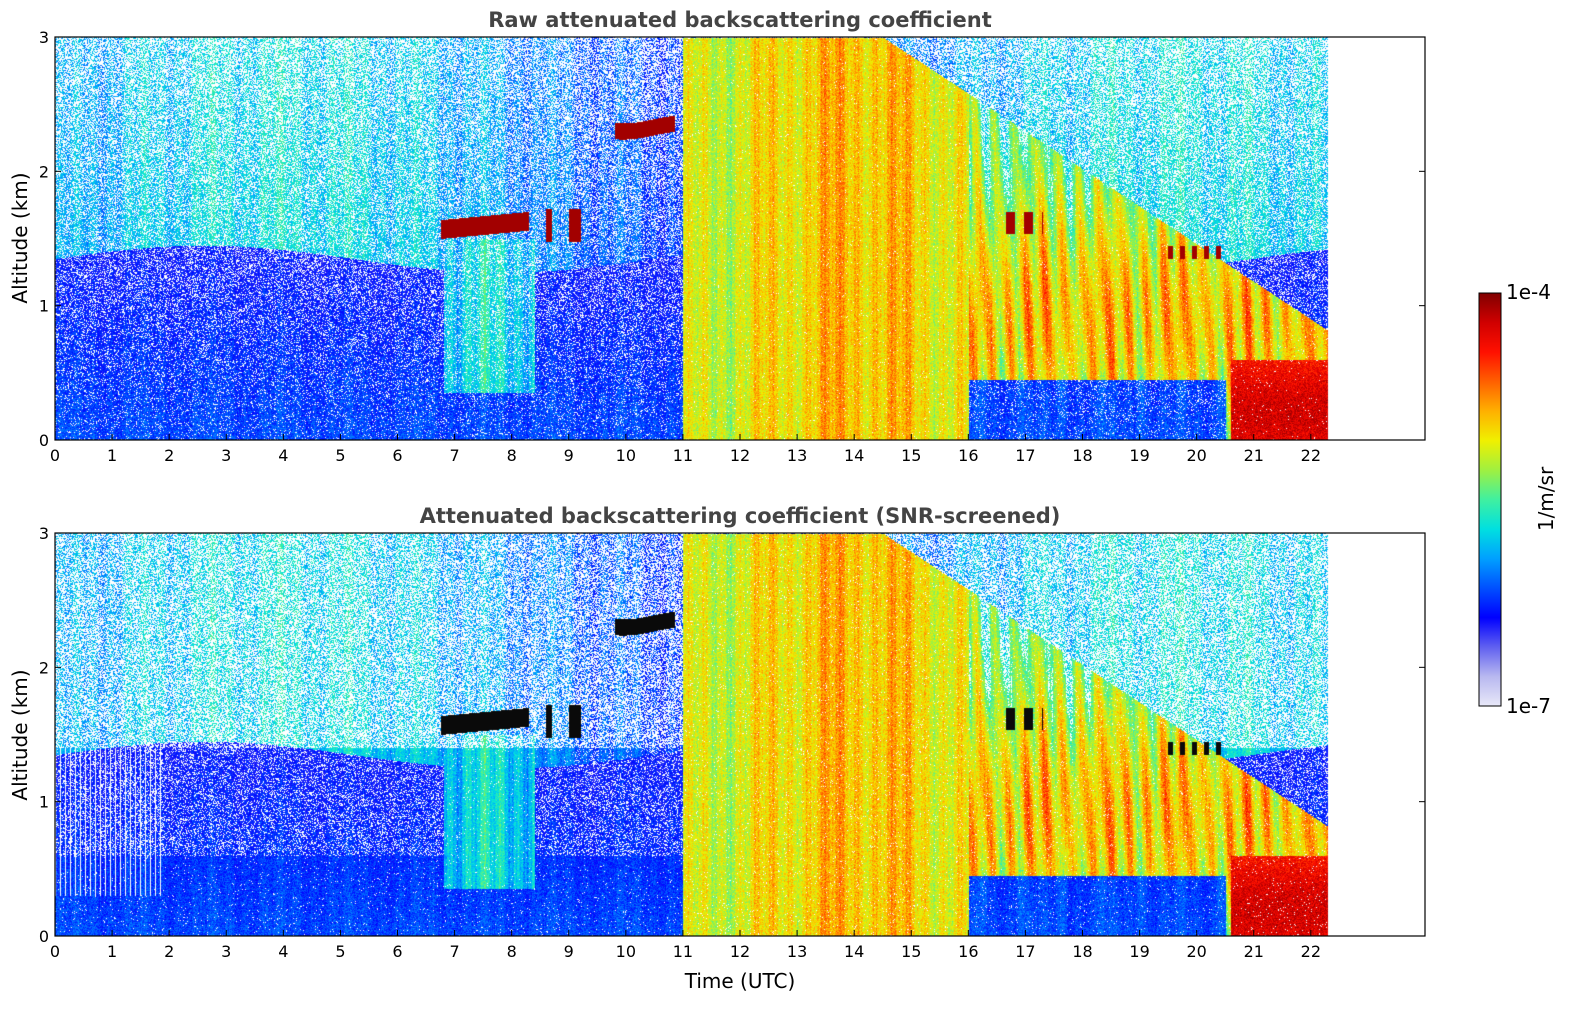 The height and width of the screenshot is (1020, 1595). What do you see at coordinates (1490, 499) in the screenshot?
I see `colorbar-gradient` at bounding box center [1490, 499].